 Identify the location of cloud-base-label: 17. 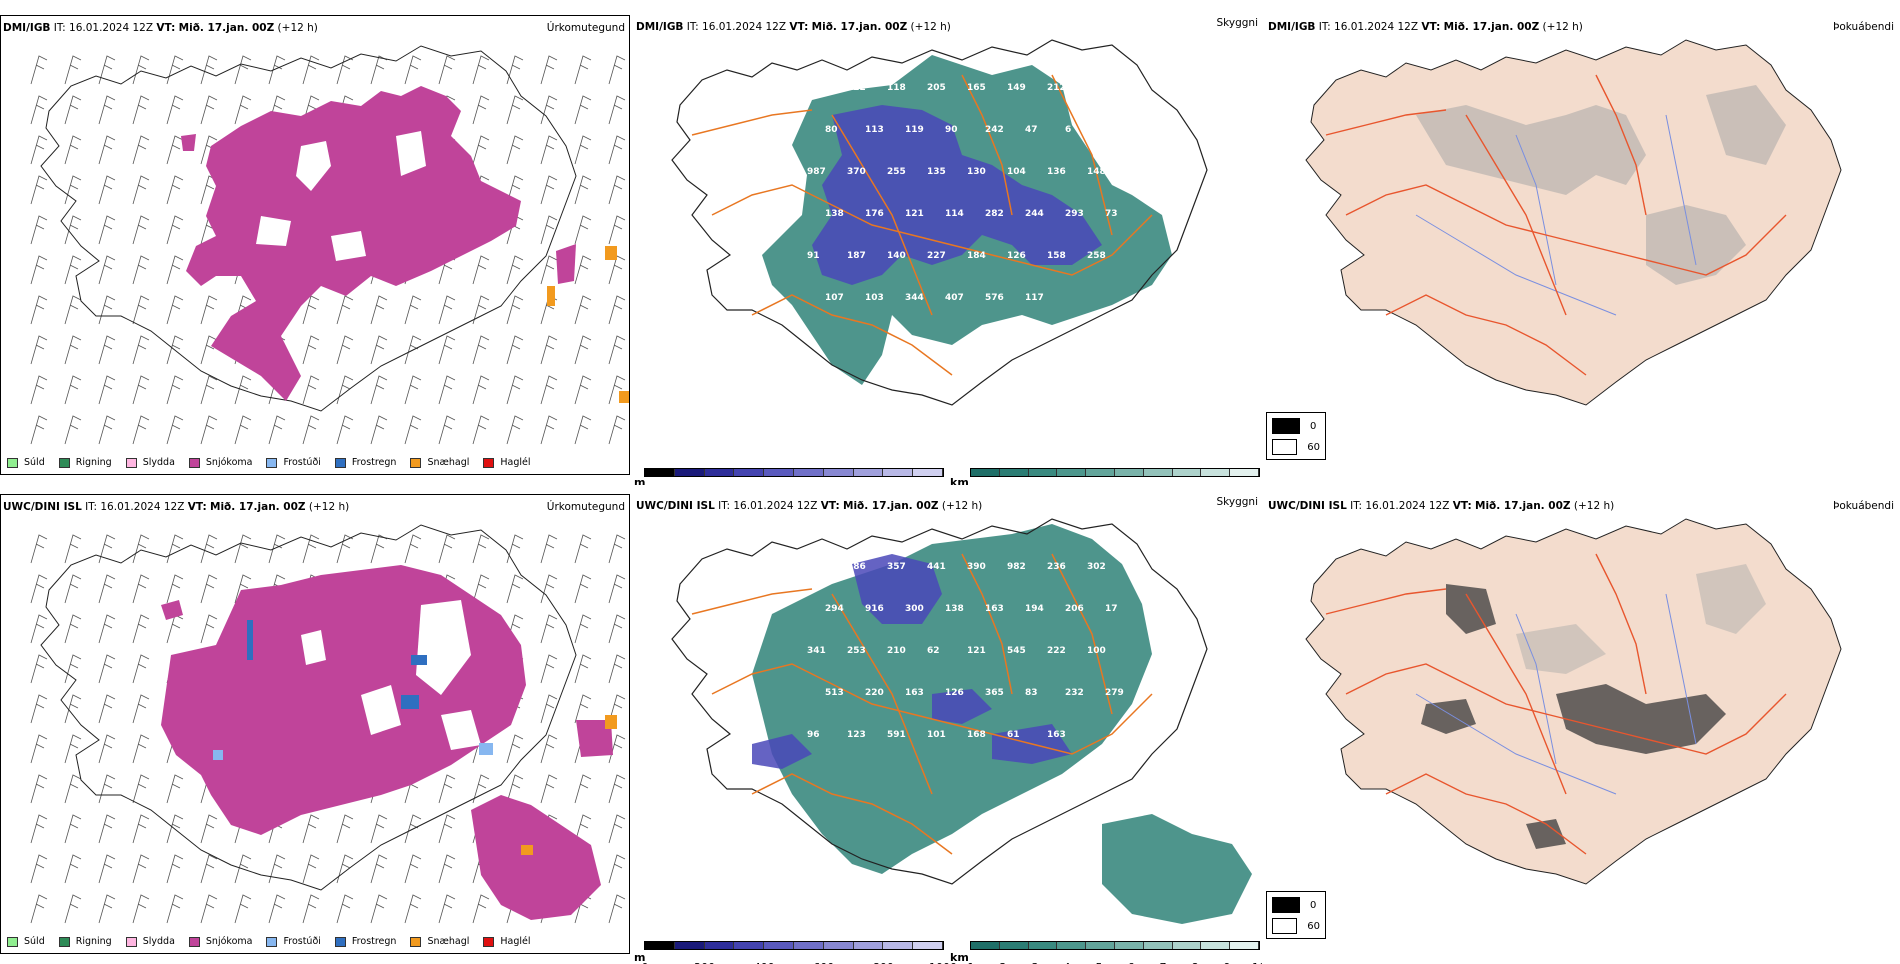
(1111, 609).